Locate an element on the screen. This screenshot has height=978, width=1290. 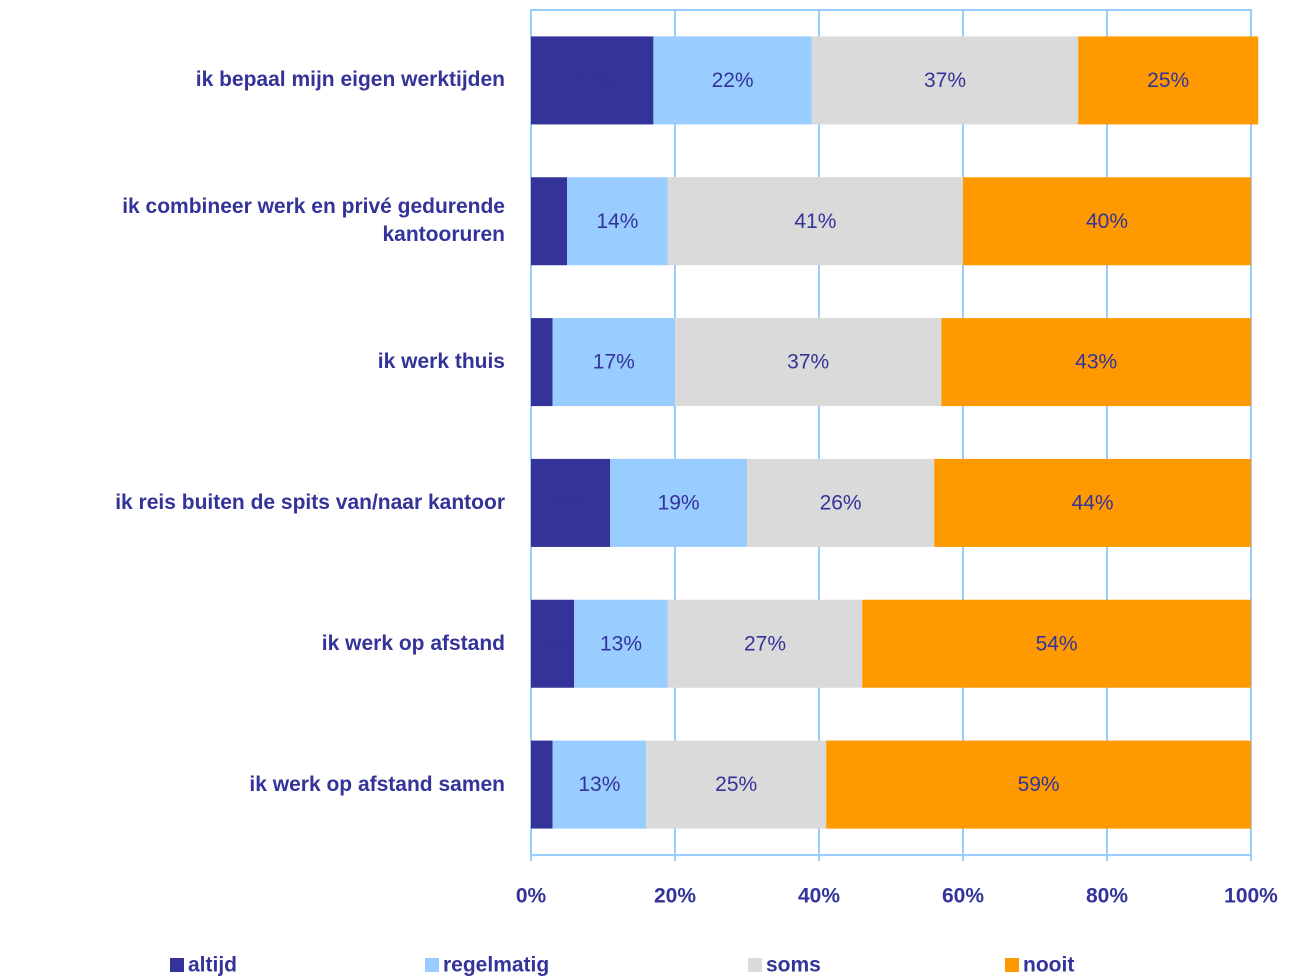
data-label: 14% is located at coordinates (617, 221).